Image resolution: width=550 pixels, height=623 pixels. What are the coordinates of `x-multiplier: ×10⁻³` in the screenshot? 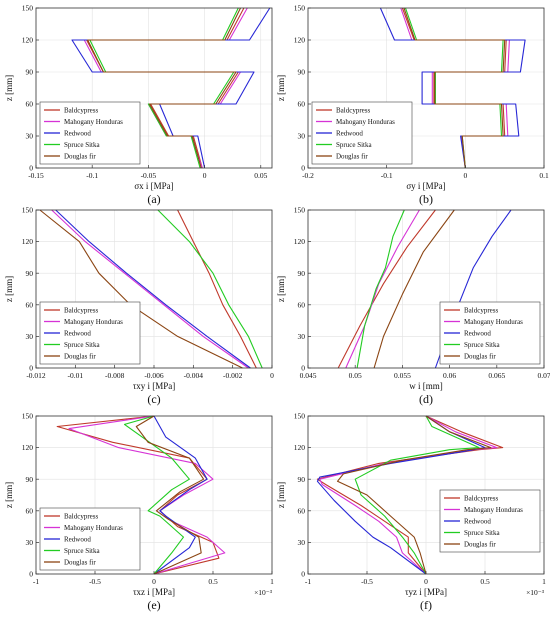 It's located at (535, 592).